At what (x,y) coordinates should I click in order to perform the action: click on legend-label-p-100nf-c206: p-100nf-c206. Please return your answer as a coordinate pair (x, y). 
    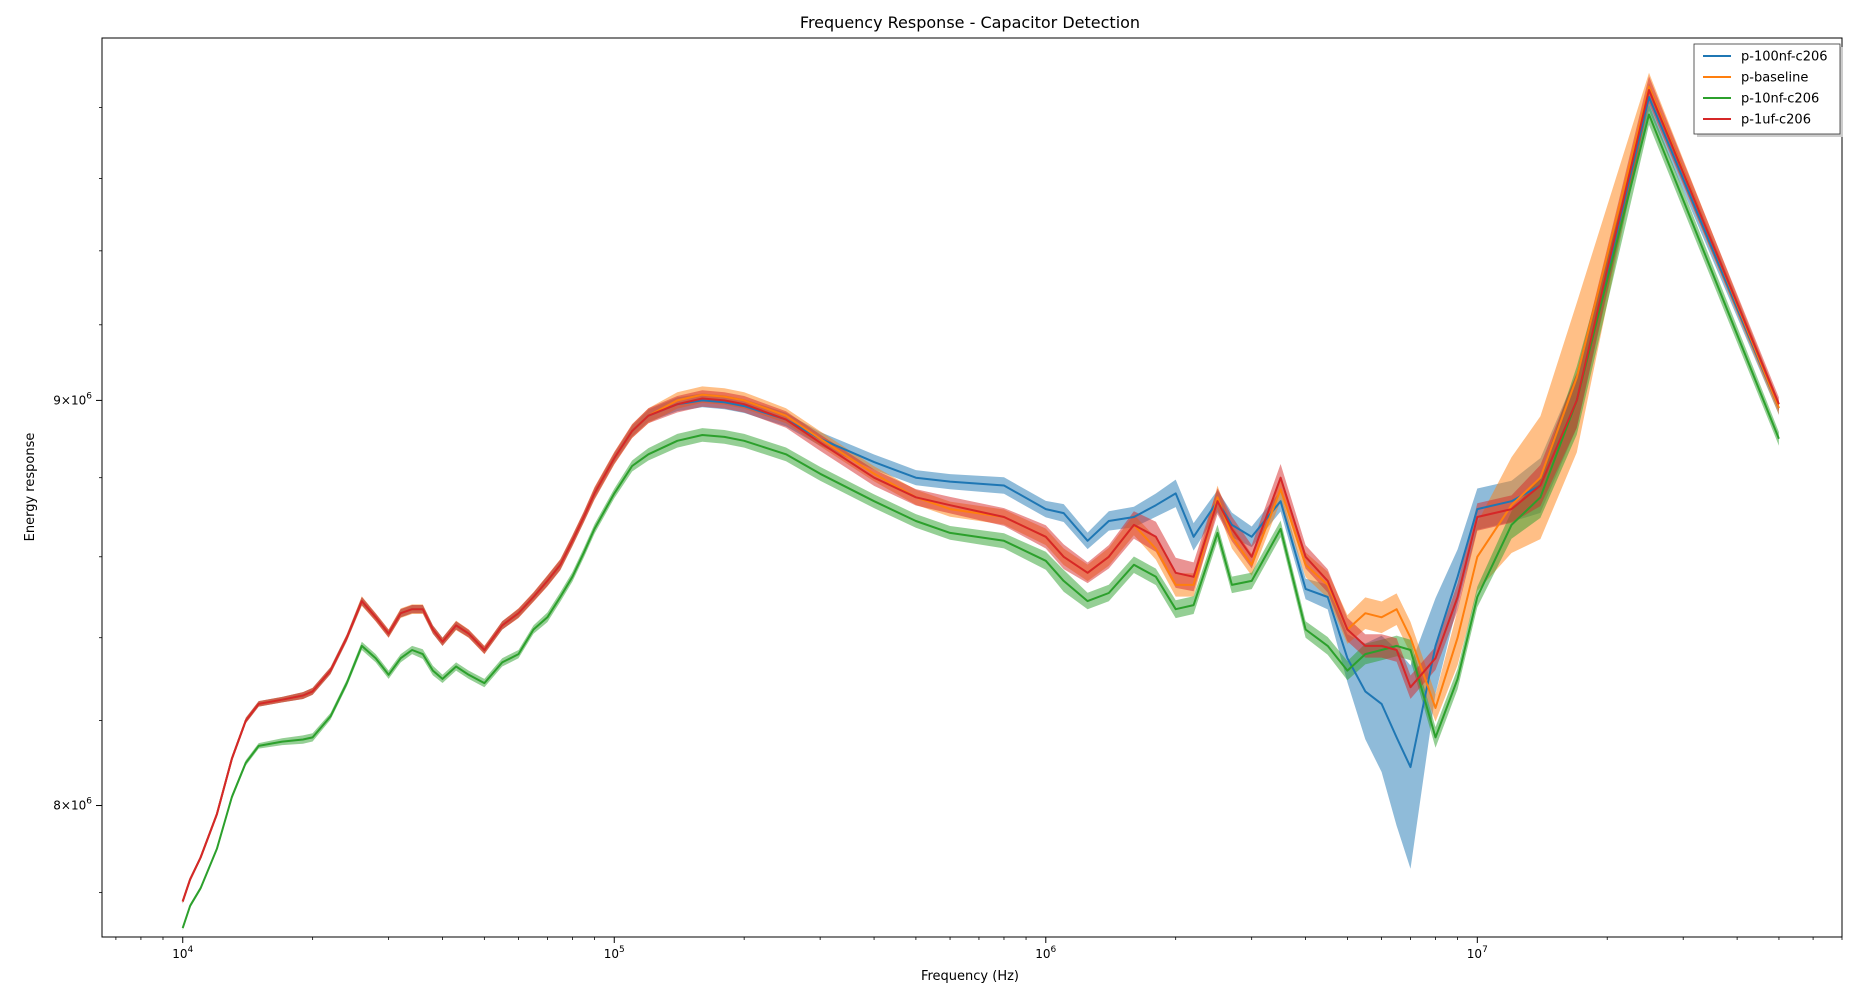
    Looking at the image, I should click on (1784, 57).